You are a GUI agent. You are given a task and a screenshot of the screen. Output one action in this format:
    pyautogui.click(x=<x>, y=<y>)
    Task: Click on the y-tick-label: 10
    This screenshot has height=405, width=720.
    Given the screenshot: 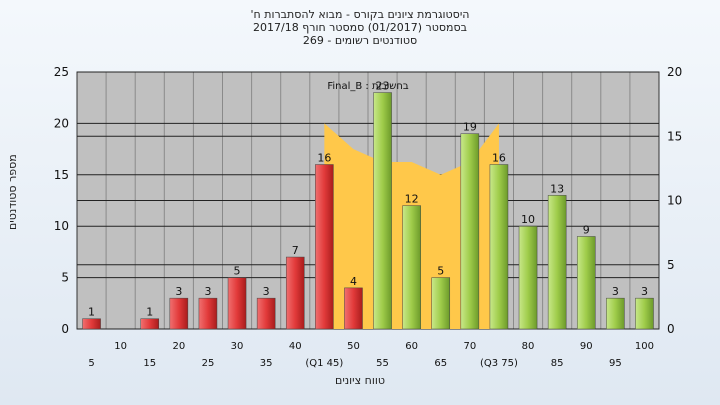 What is the action you would take?
    pyautogui.click(x=61, y=226)
    